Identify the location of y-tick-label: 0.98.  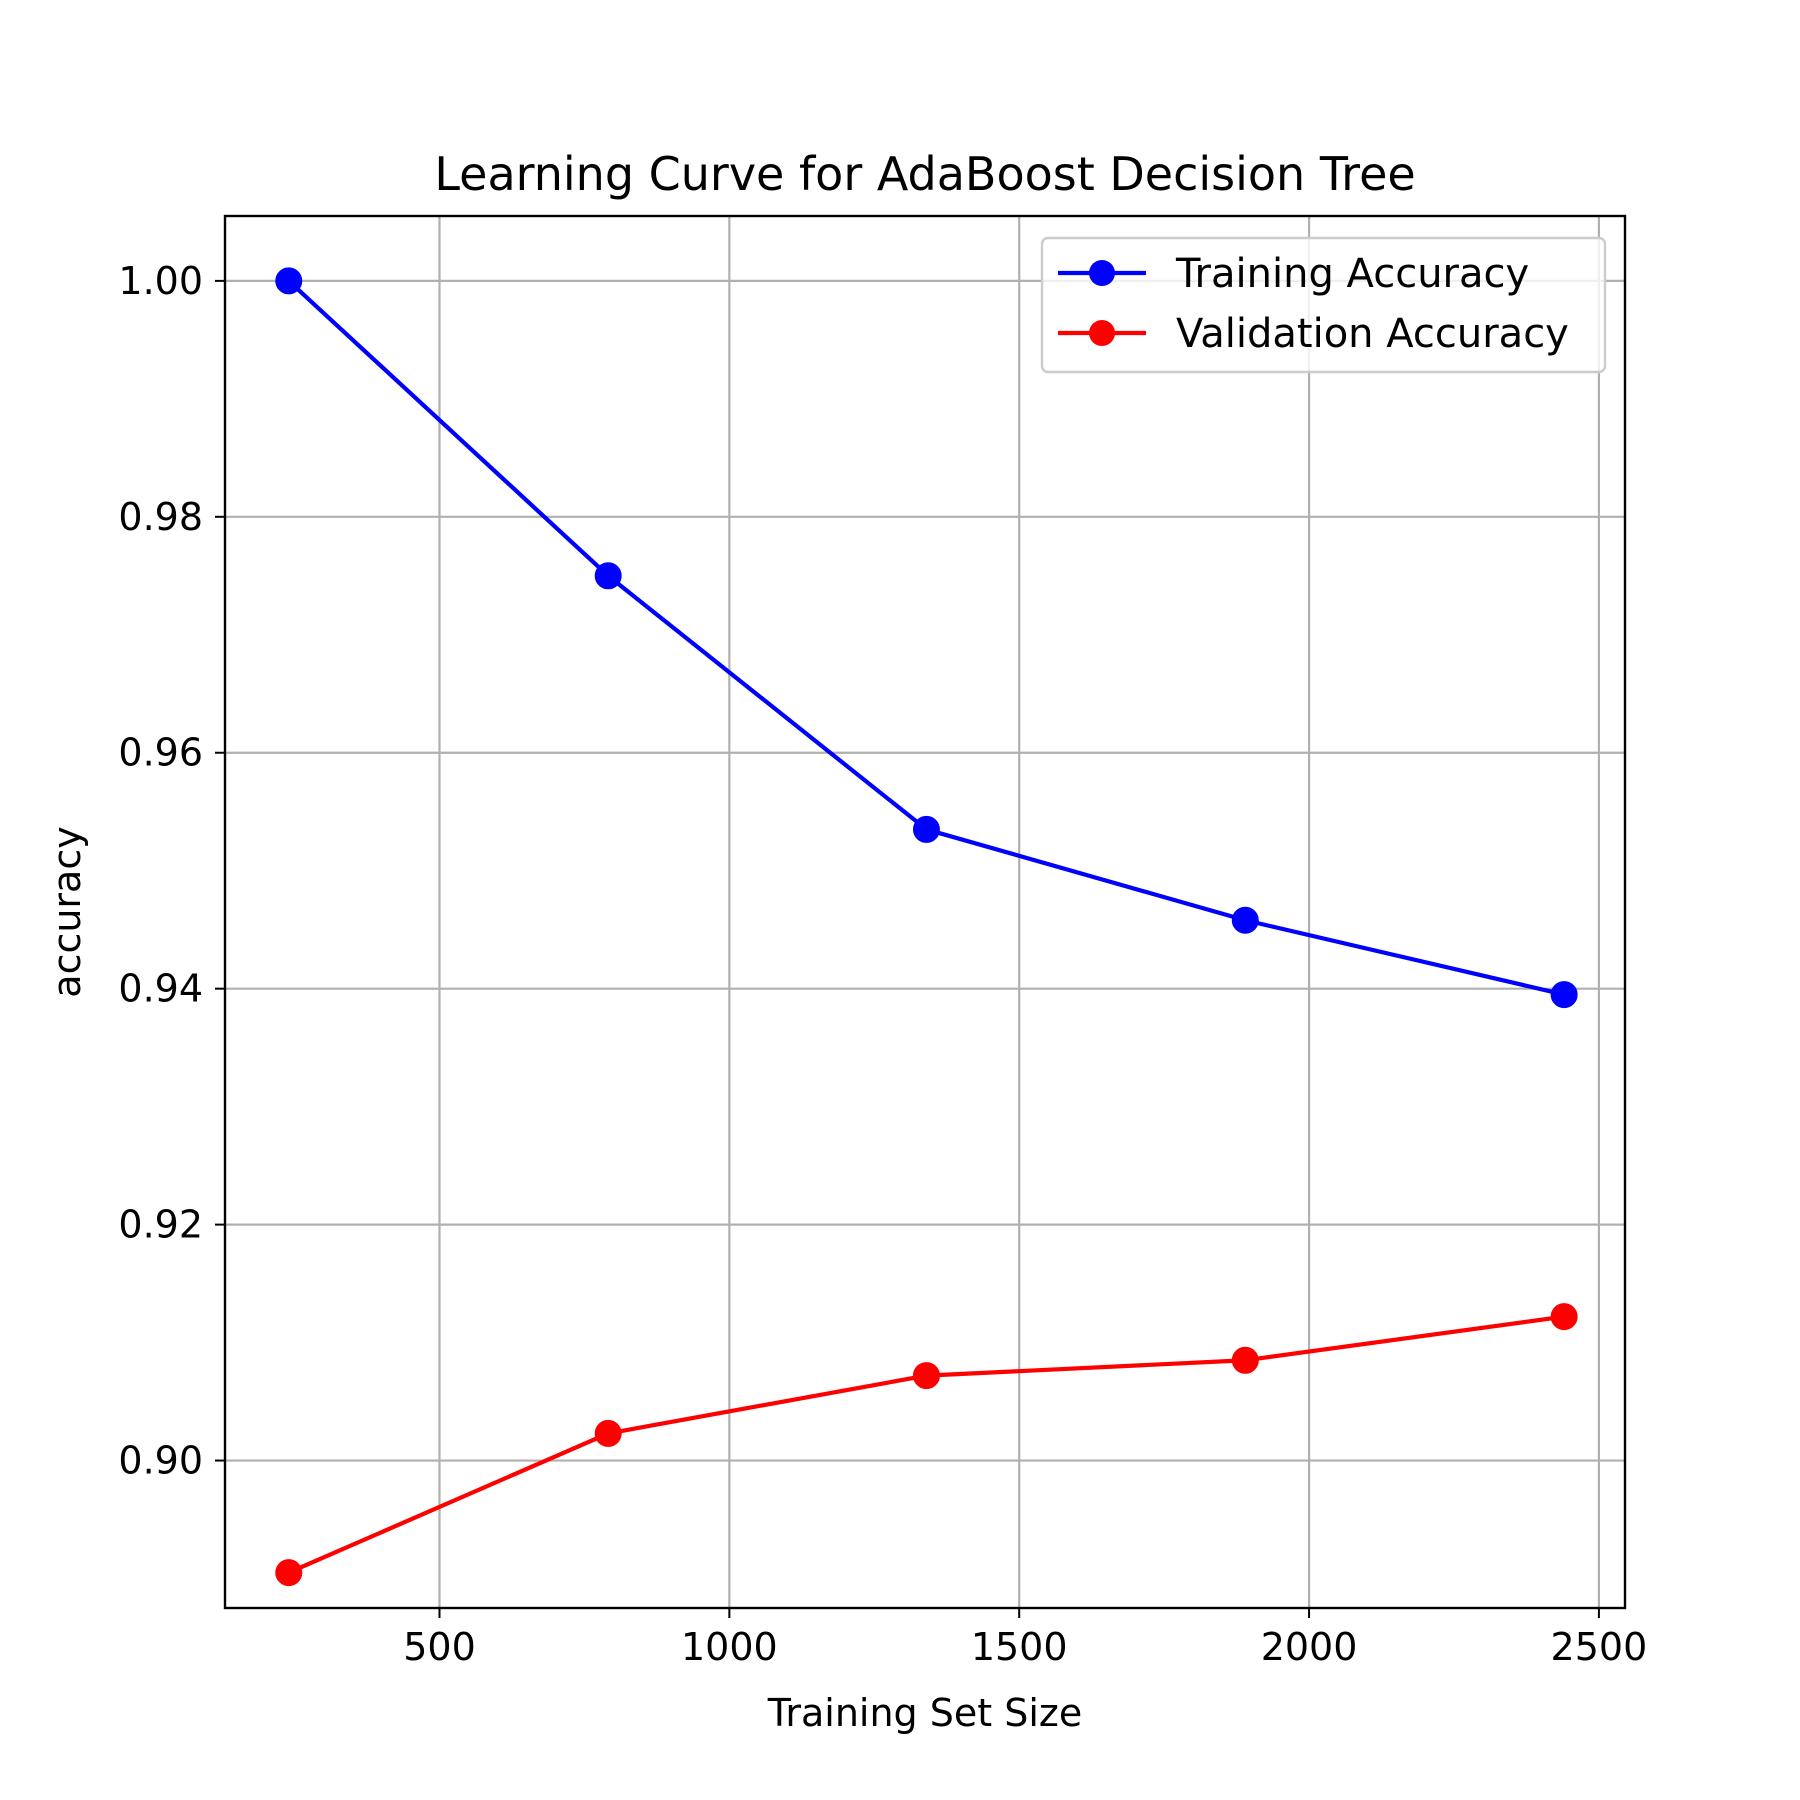
(160, 517).